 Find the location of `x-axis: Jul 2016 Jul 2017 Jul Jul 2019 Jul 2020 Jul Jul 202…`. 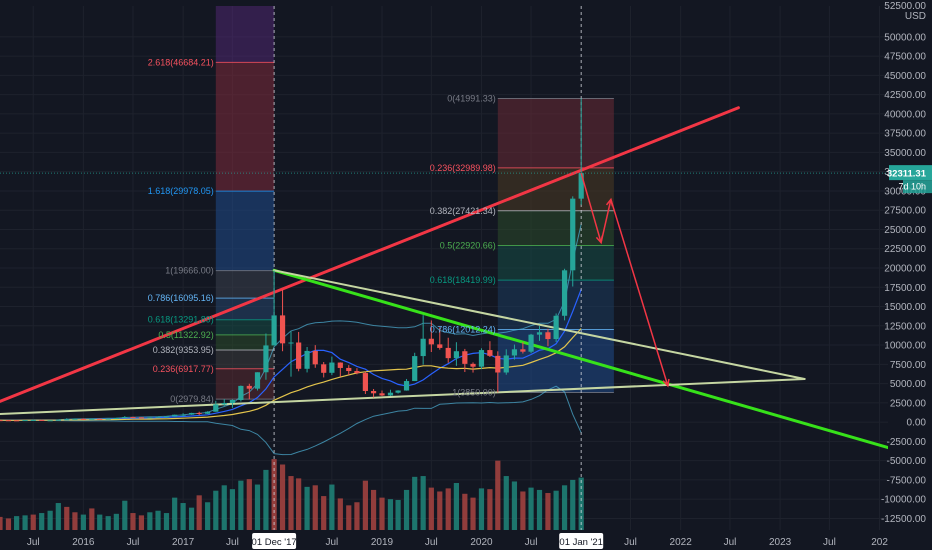

x-axis: Jul 2016 Jul 2017 Jul Jul 2019 Jul 2020 Jul Jul 202… is located at coordinates (466, 541).